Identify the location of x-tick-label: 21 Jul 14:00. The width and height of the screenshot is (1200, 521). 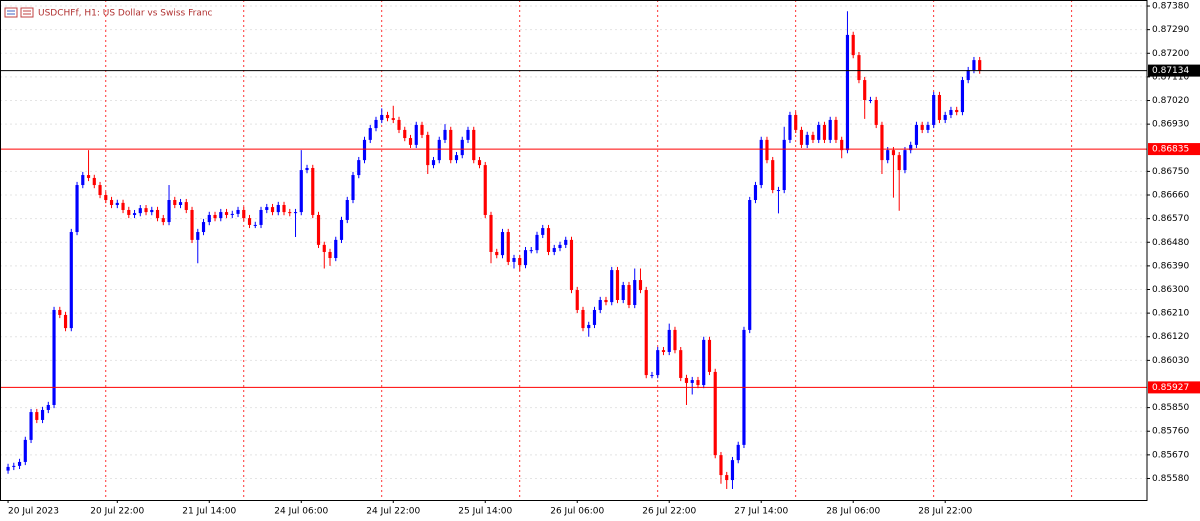
(209, 512).